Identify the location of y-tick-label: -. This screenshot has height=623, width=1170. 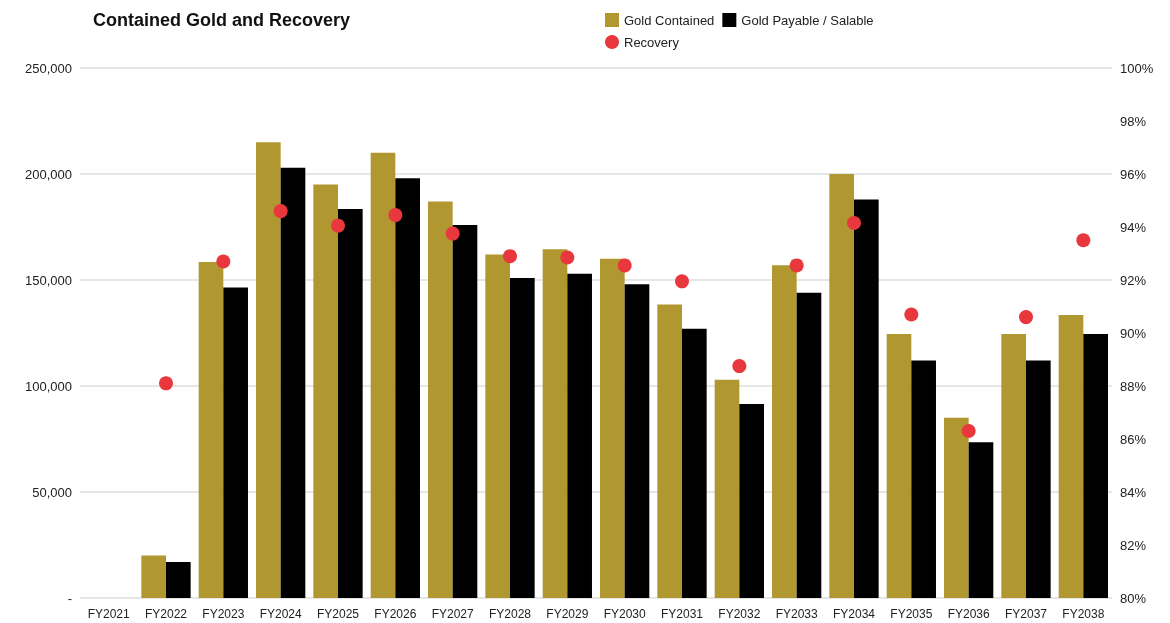
(69, 598).